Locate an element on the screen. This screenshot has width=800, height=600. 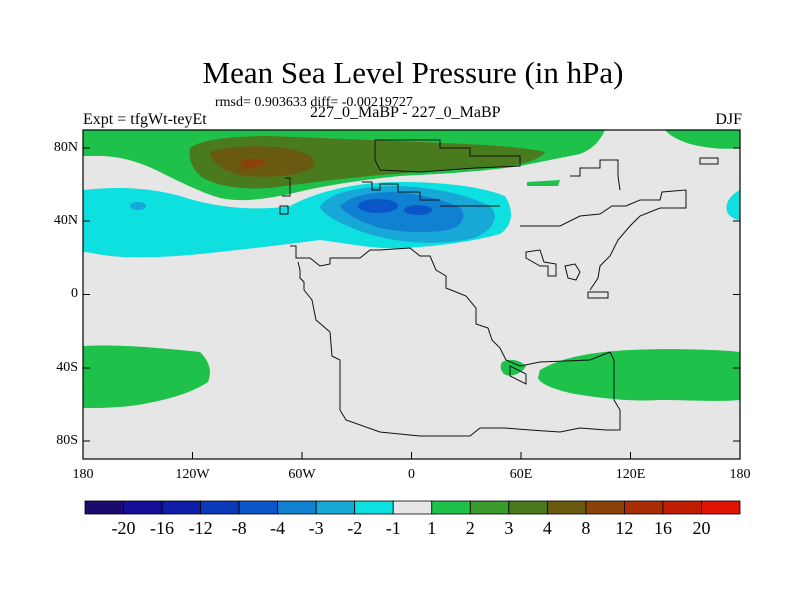
colorbar-label: 20 is located at coordinates (701, 528).